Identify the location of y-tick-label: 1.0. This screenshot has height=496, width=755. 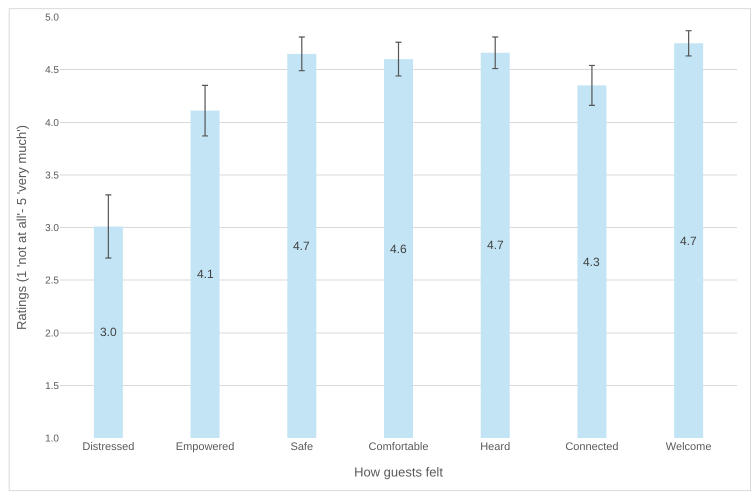
(52, 439).